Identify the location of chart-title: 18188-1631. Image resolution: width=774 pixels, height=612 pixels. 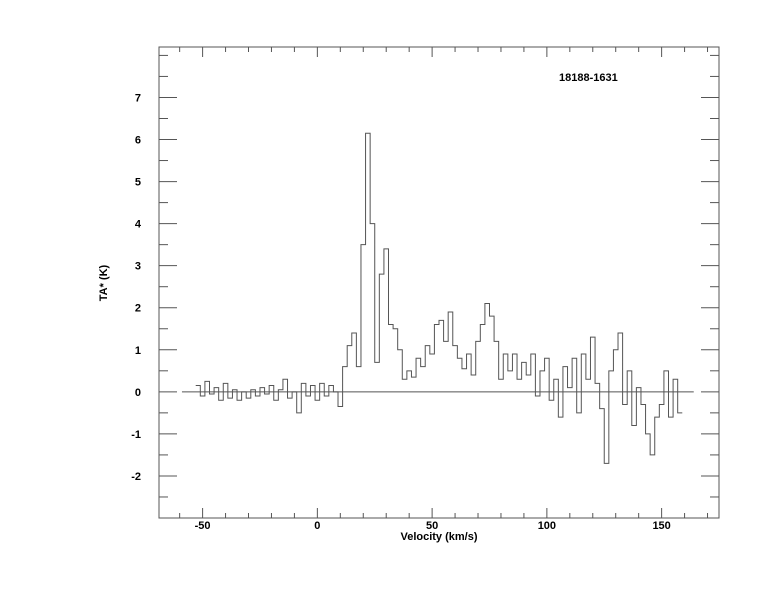
(588, 78).